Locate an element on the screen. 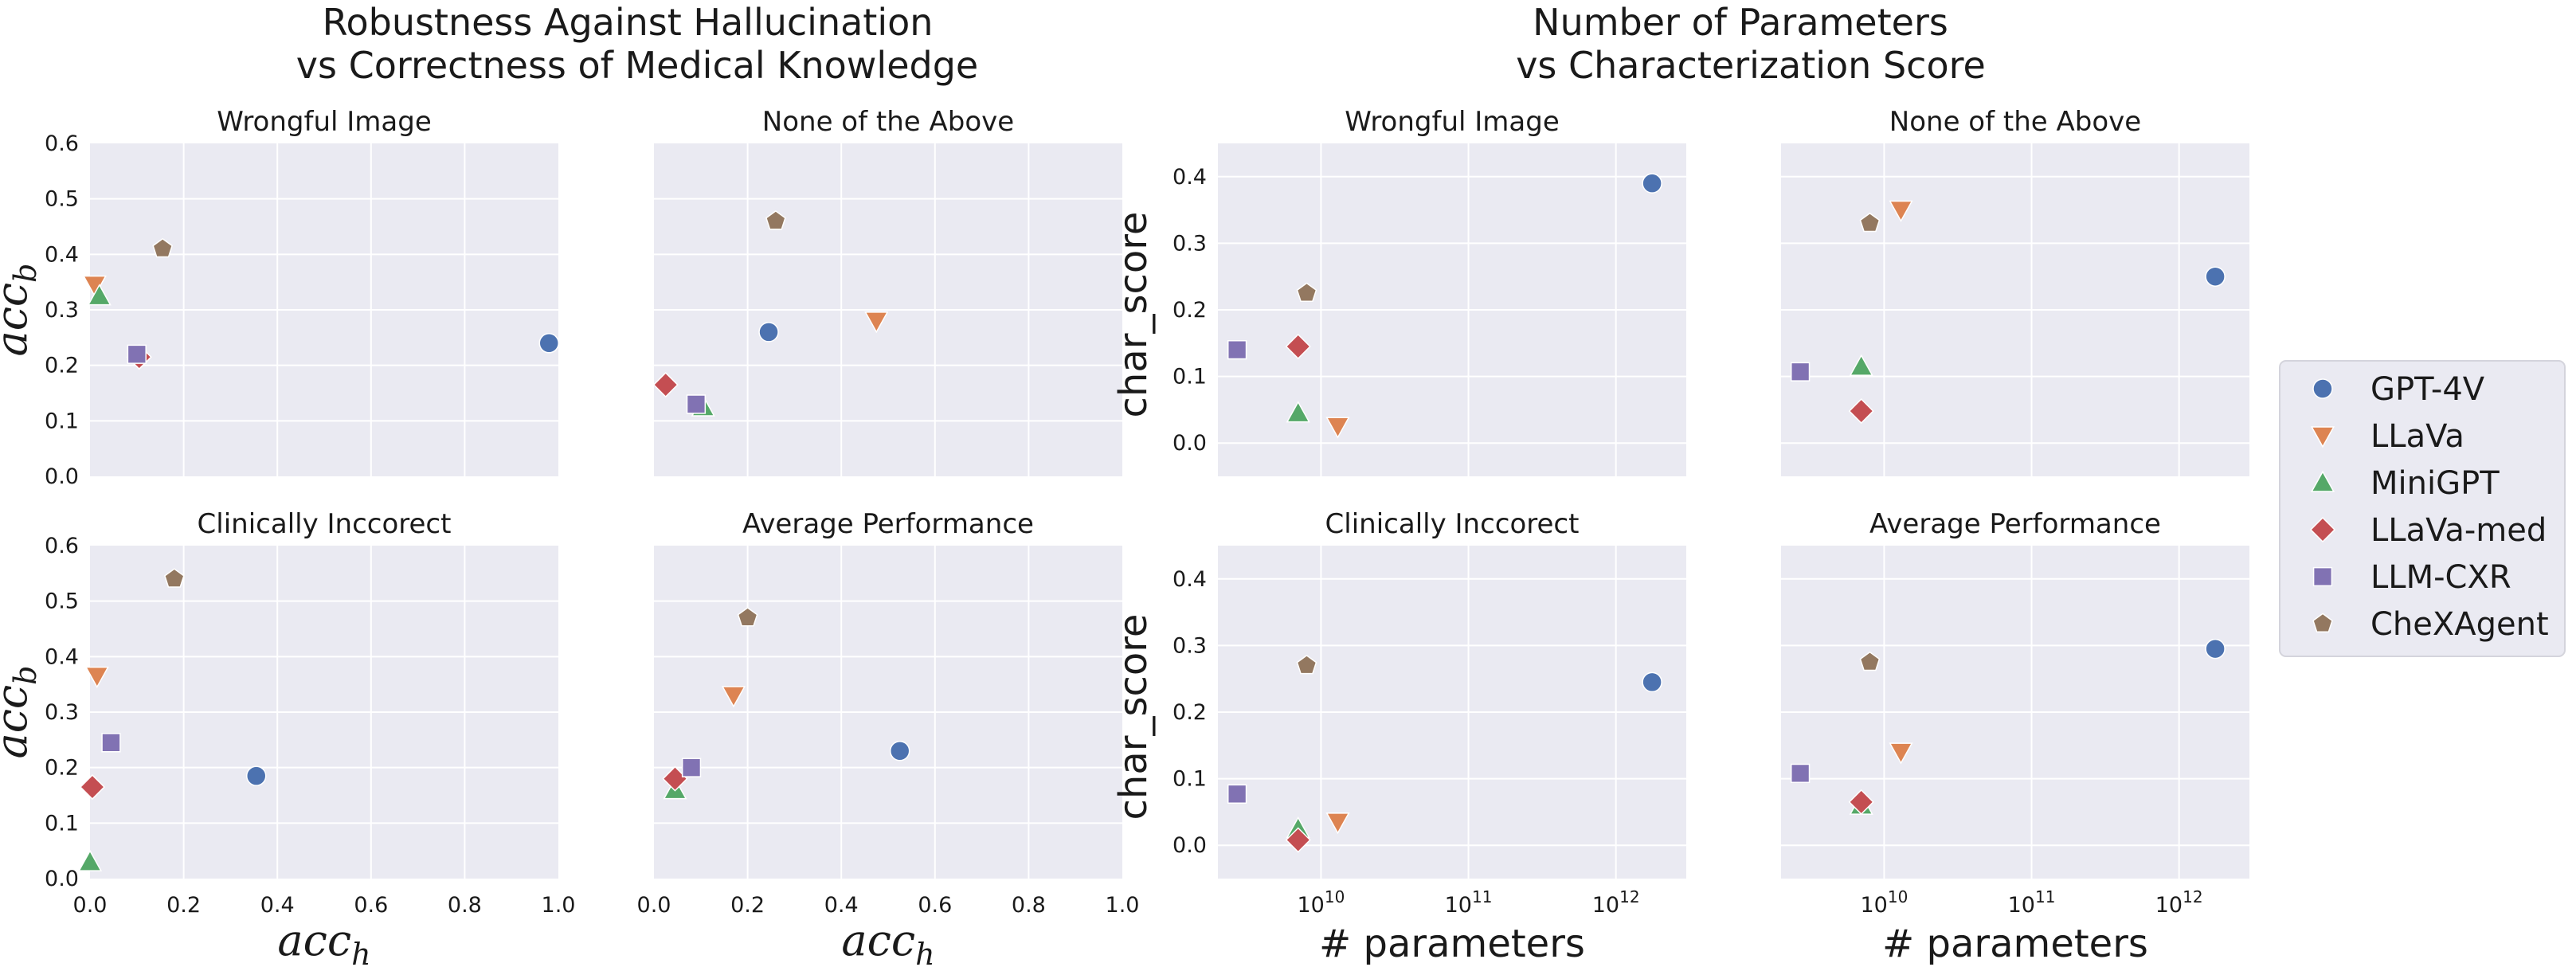  legend-marker-llava-med is located at coordinates (2322, 529).